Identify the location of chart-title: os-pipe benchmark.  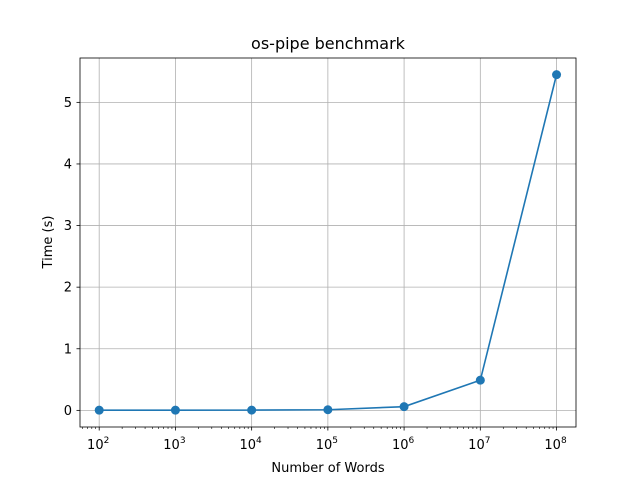
(328, 43).